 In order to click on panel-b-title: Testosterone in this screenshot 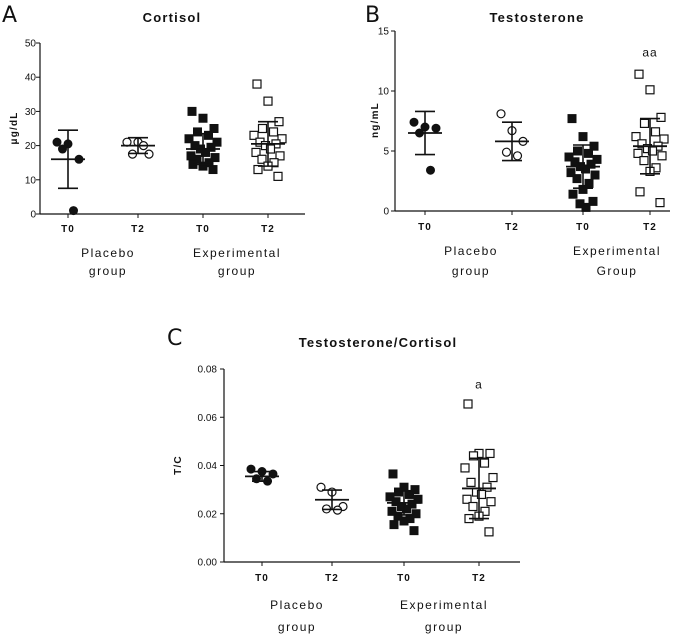, I will do `click(536, 17)`.